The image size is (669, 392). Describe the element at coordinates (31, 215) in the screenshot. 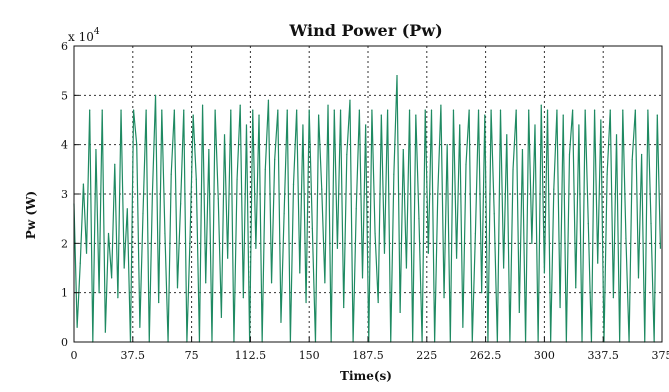

I see `y-axis-label: Pw (W)` at that location.